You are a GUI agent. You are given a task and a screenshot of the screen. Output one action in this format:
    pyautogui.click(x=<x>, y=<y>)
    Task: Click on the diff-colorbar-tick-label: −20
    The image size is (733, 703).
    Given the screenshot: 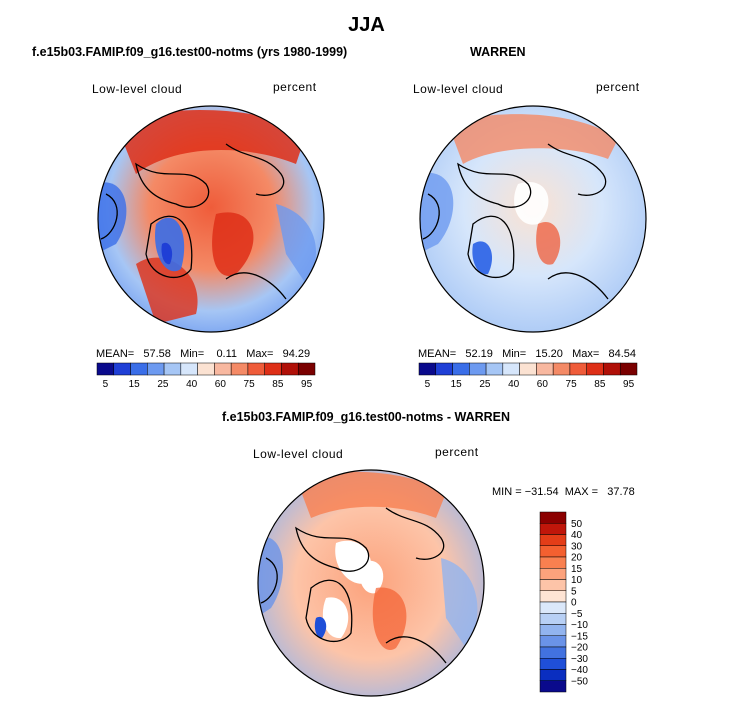 What is the action you would take?
    pyautogui.click(x=579, y=648)
    